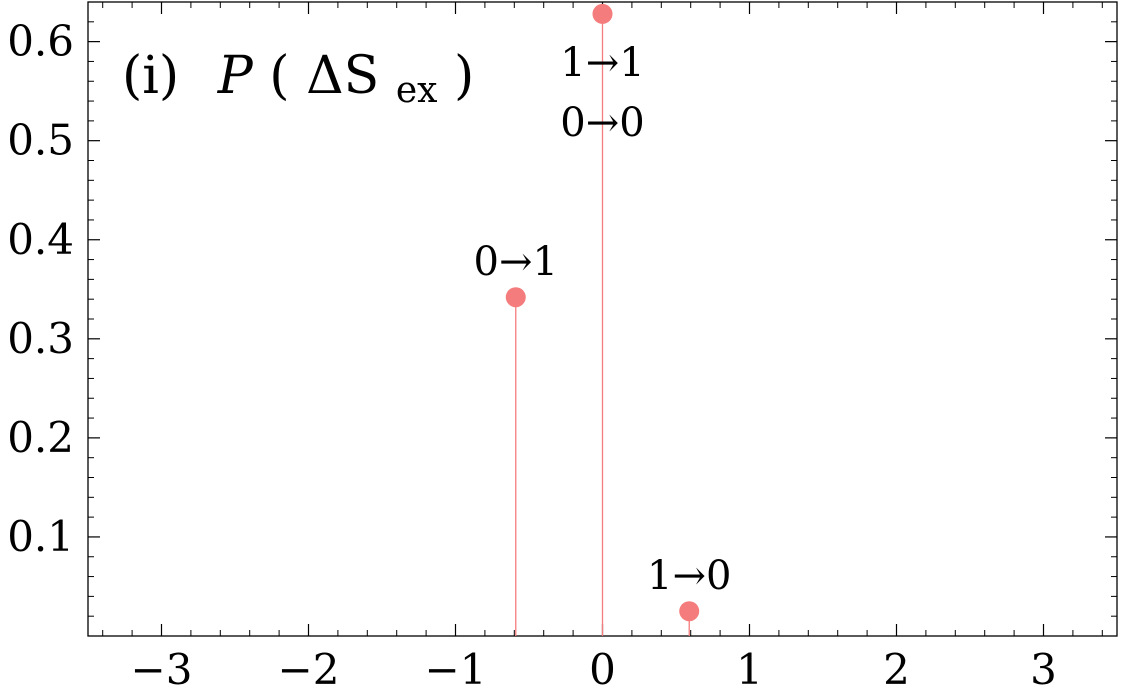 This screenshot has height=697, width=1127. What do you see at coordinates (1043, 669) in the screenshot?
I see `x-tick-label: 3` at bounding box center [1043, 669].